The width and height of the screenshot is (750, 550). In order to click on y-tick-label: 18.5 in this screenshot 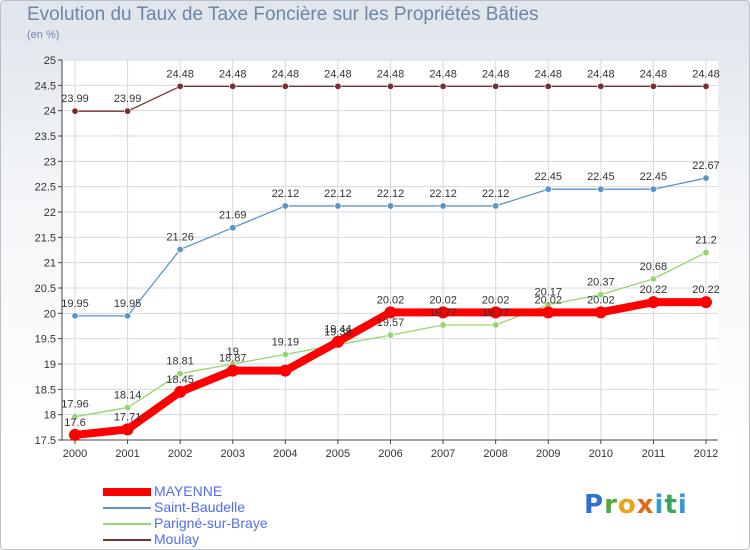, I will do `click(45, 390)`.